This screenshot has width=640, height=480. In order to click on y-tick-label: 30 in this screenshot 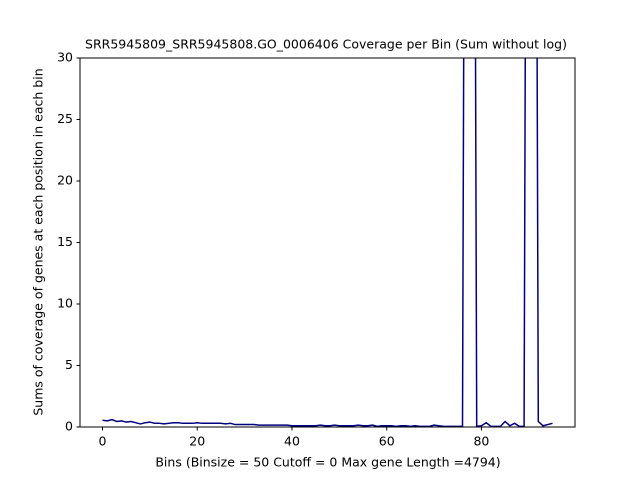, I will do `click(65, 57)`.